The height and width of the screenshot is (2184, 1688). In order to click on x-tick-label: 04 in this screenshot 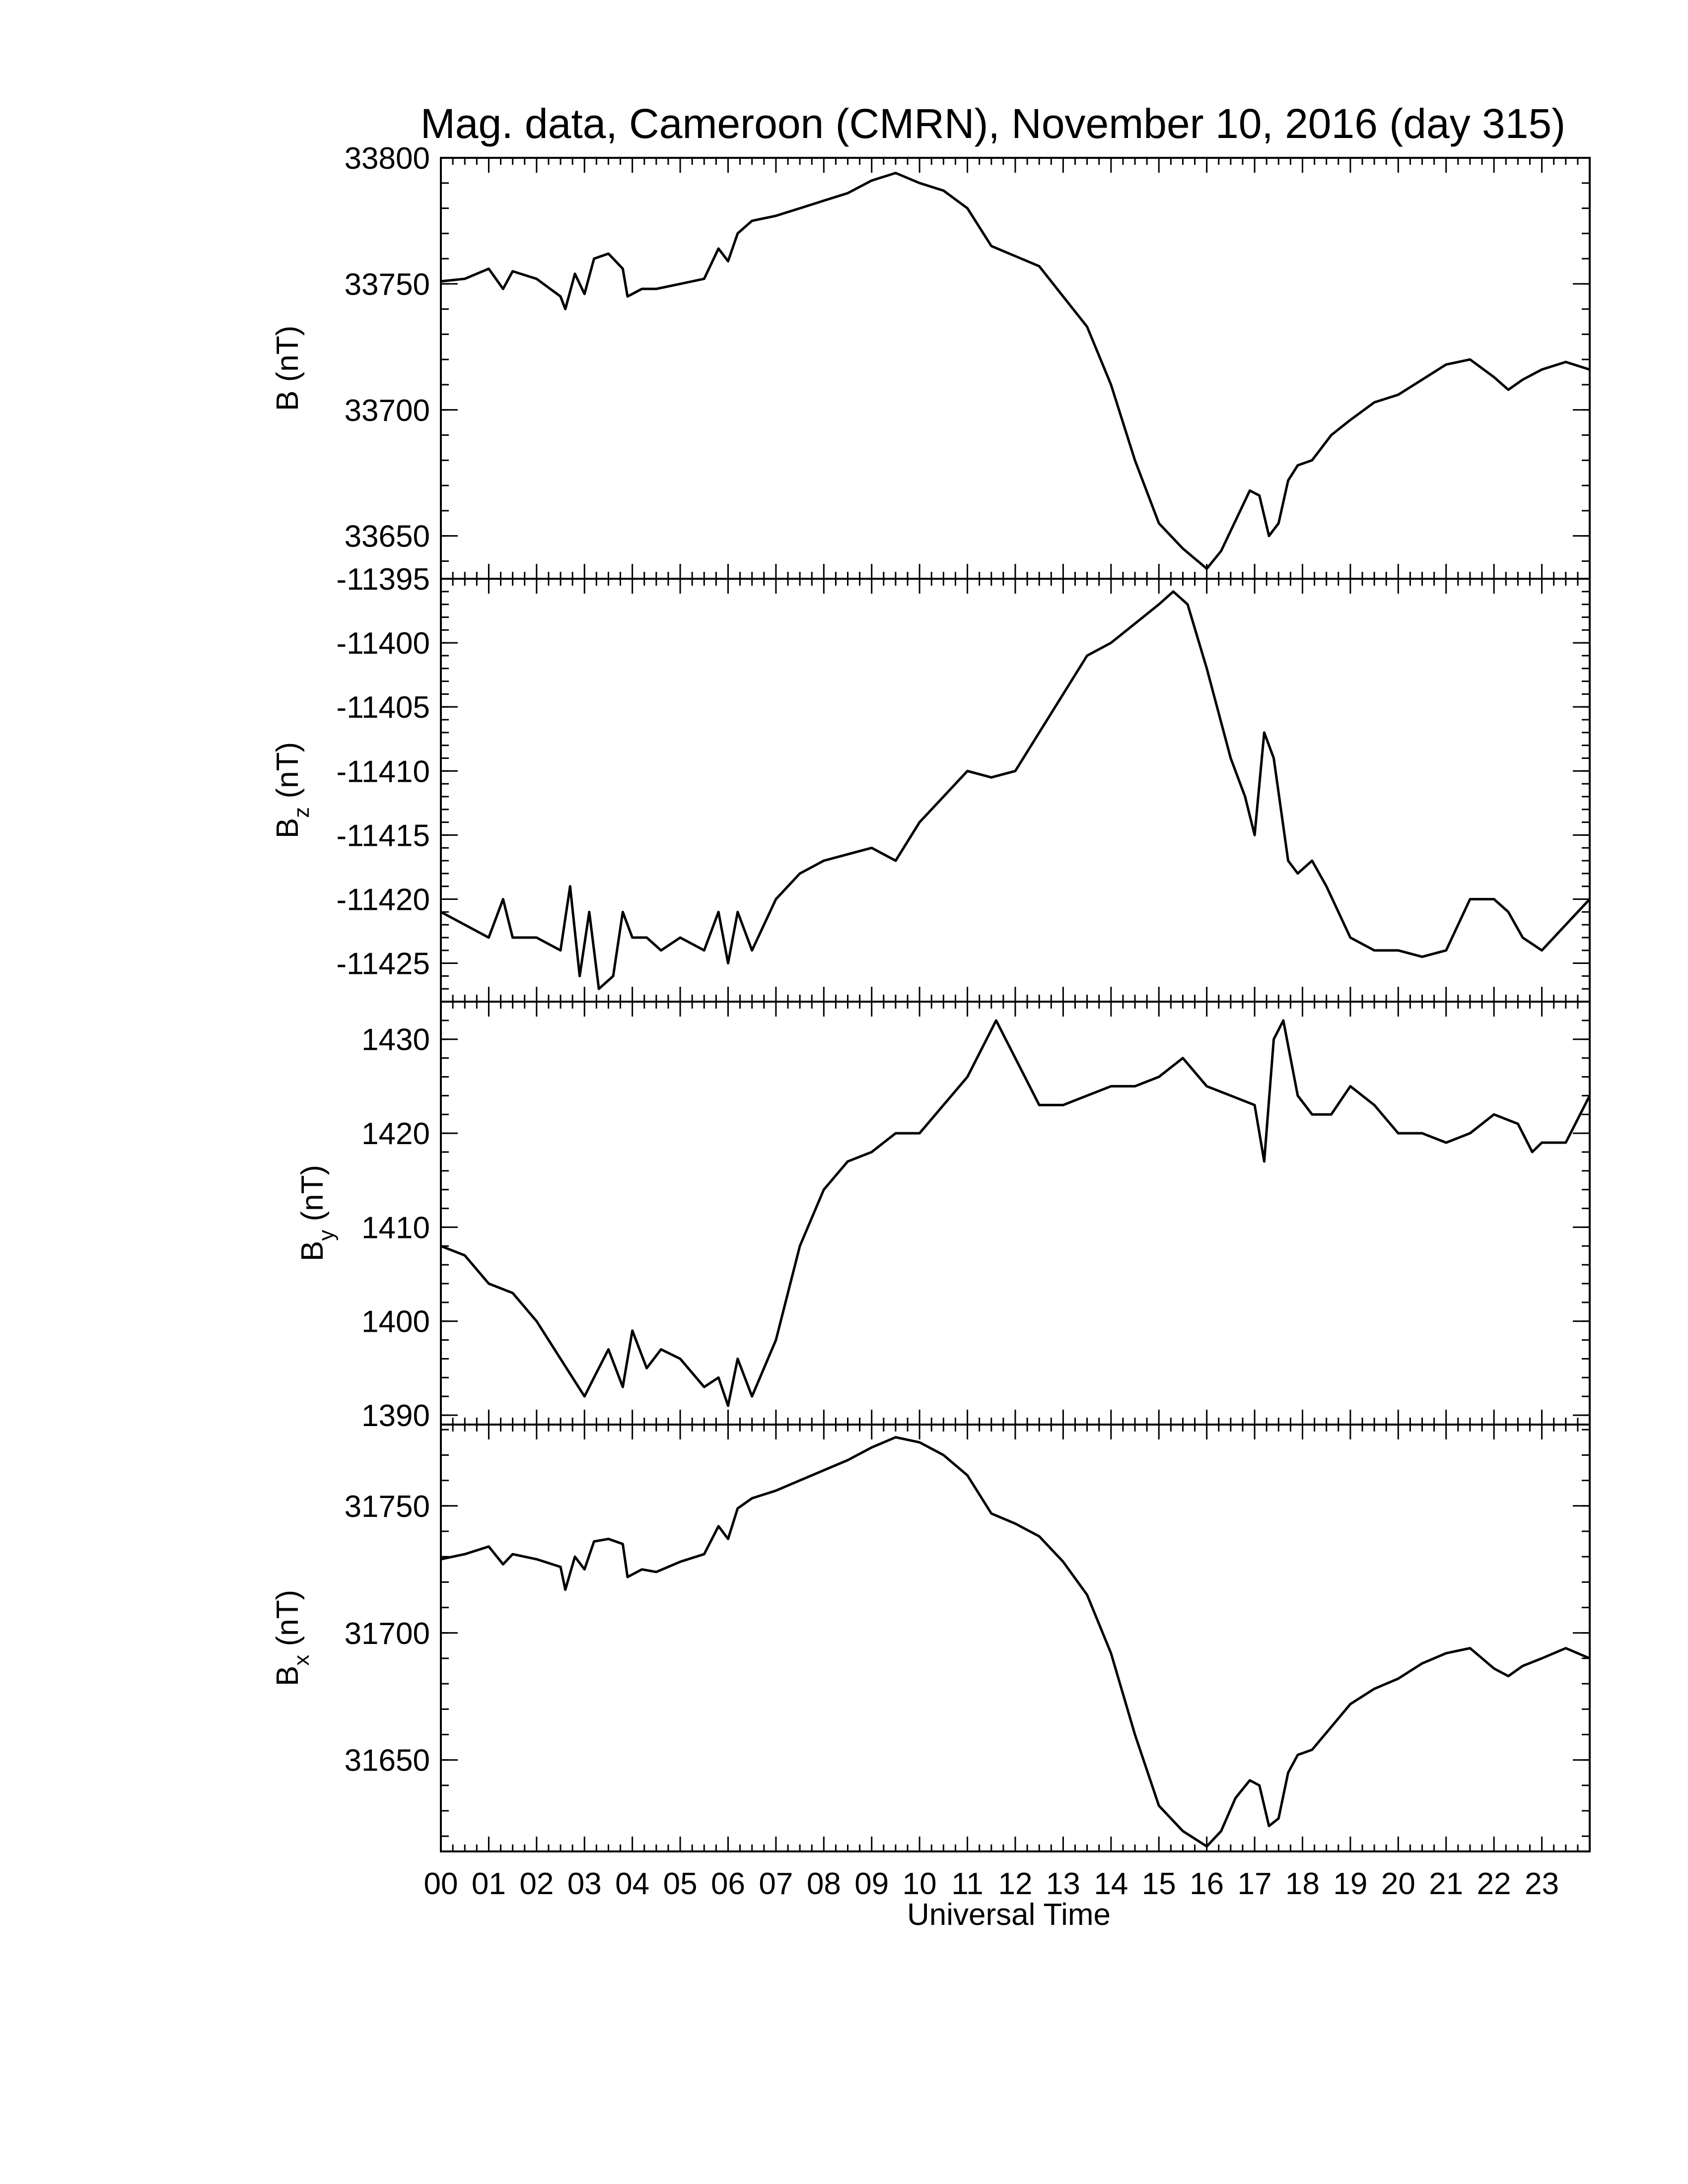, I will do `click(632, 1884)`.